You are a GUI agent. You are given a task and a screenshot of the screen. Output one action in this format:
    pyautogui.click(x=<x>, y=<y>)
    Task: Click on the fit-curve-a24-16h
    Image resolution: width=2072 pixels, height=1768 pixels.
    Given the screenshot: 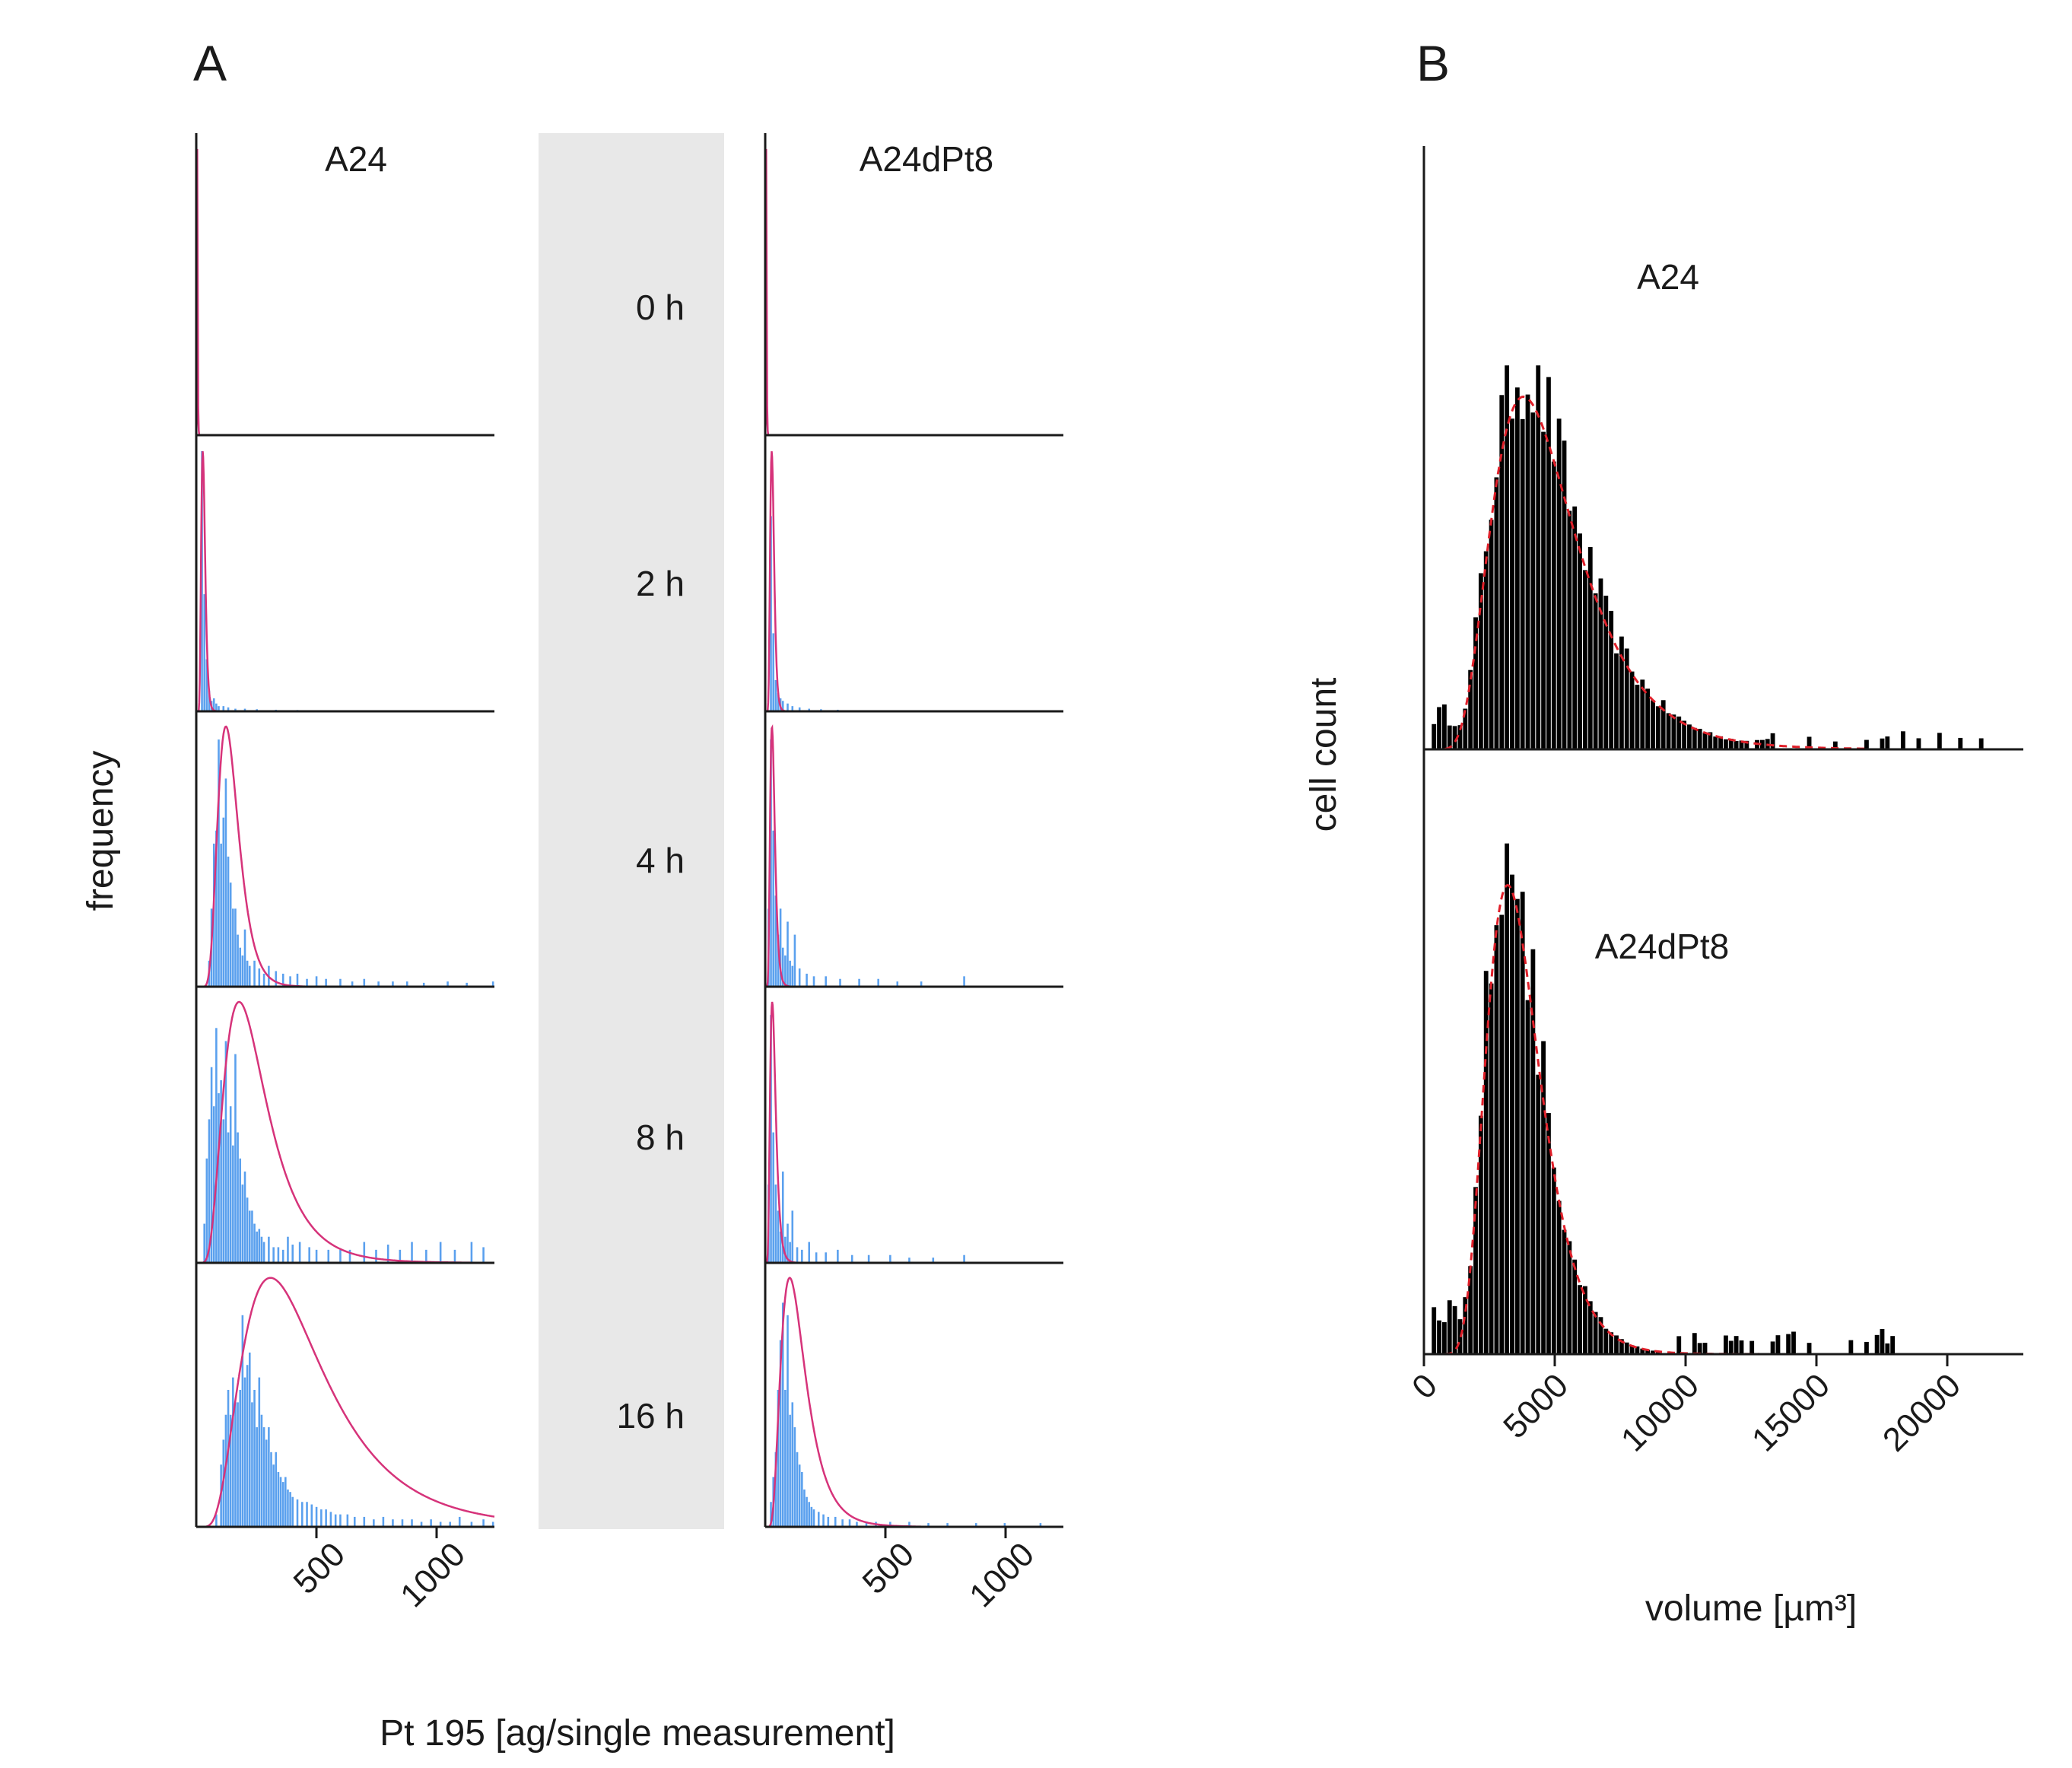 What is the action you would take?
    pyautogui.click(x=345, y=1402)
    